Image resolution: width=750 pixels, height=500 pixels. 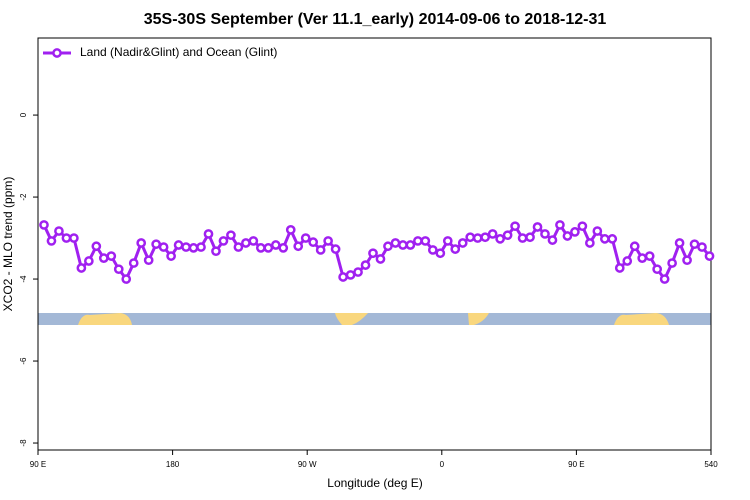 I want to click on x-tick-label: 90 W, so click(x=307, y=464).